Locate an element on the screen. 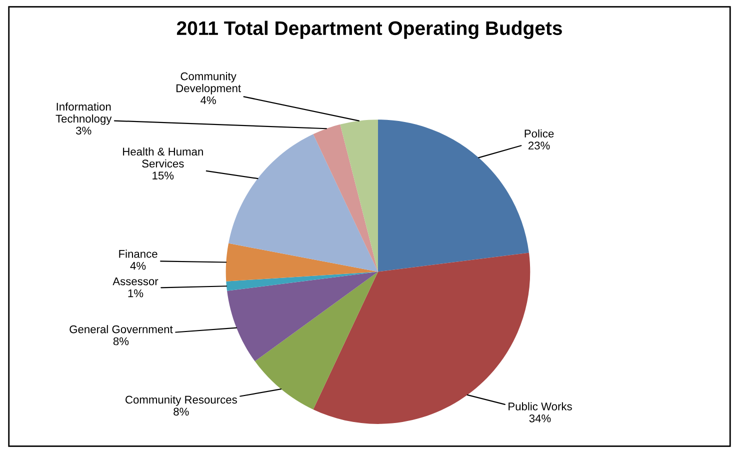 The height and width of the screenshot is (453, 739). slice-label: Public Works is located at coordinates (540, 406).